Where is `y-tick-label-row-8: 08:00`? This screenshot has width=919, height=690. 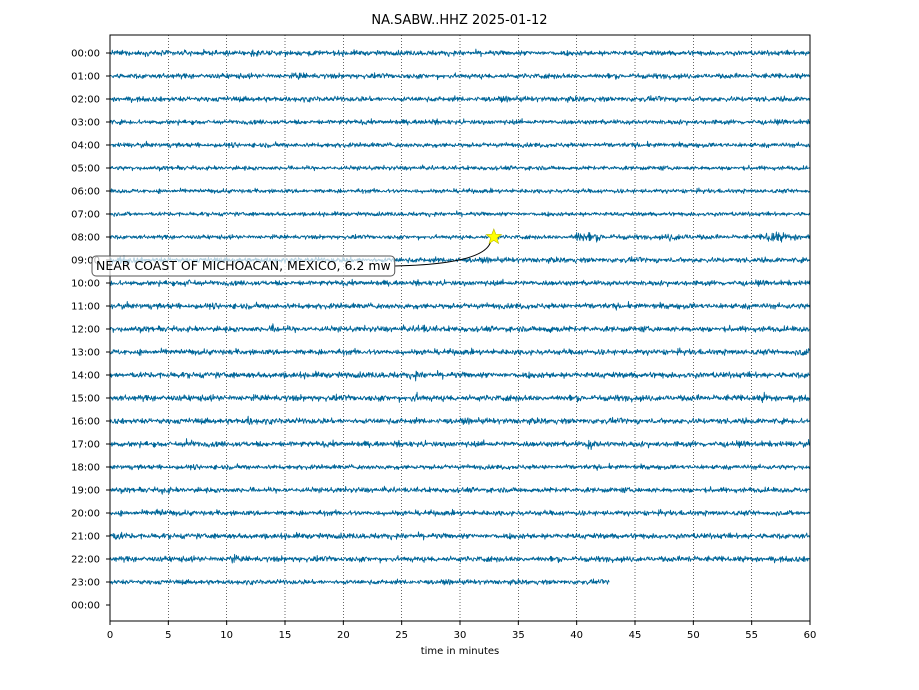
y-tick-label-row-8: 08:00 is located at coordinates (85, 238).